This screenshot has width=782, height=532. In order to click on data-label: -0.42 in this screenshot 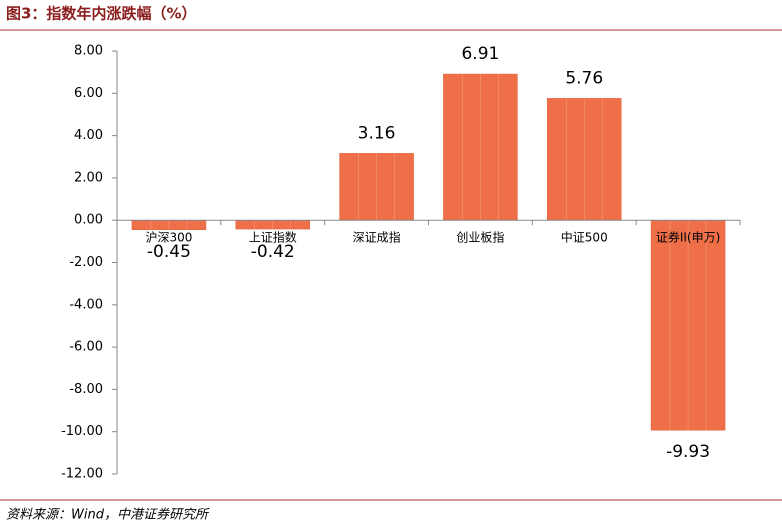, I will do `click(273, 252)`.